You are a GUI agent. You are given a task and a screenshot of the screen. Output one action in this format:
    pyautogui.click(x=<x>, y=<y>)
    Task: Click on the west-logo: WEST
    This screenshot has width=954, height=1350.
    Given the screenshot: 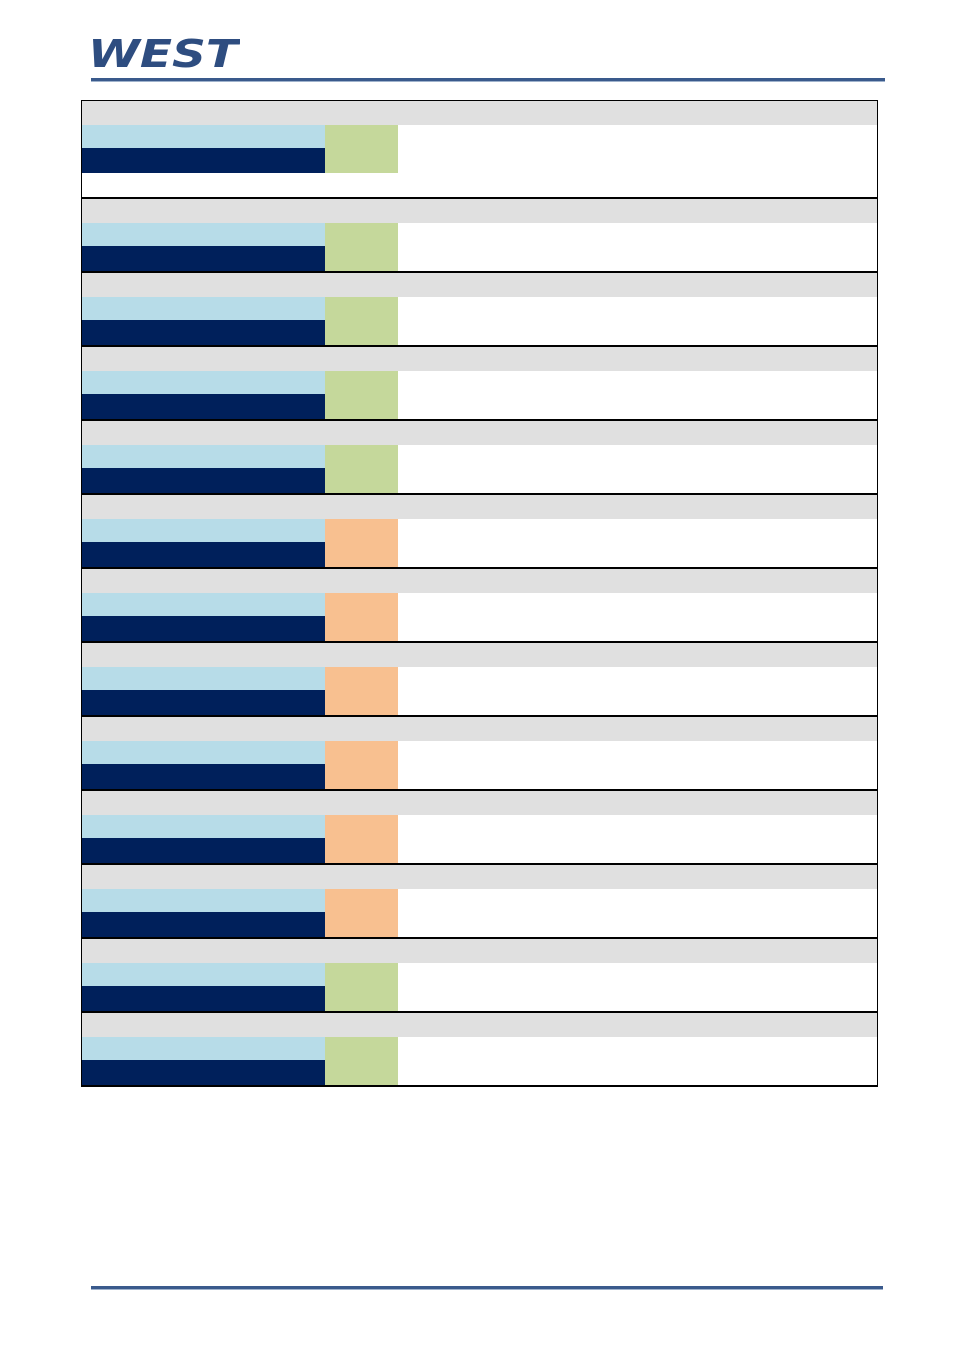 What is the action you would take?
    pyautogui.click(x=164, y=54)
    